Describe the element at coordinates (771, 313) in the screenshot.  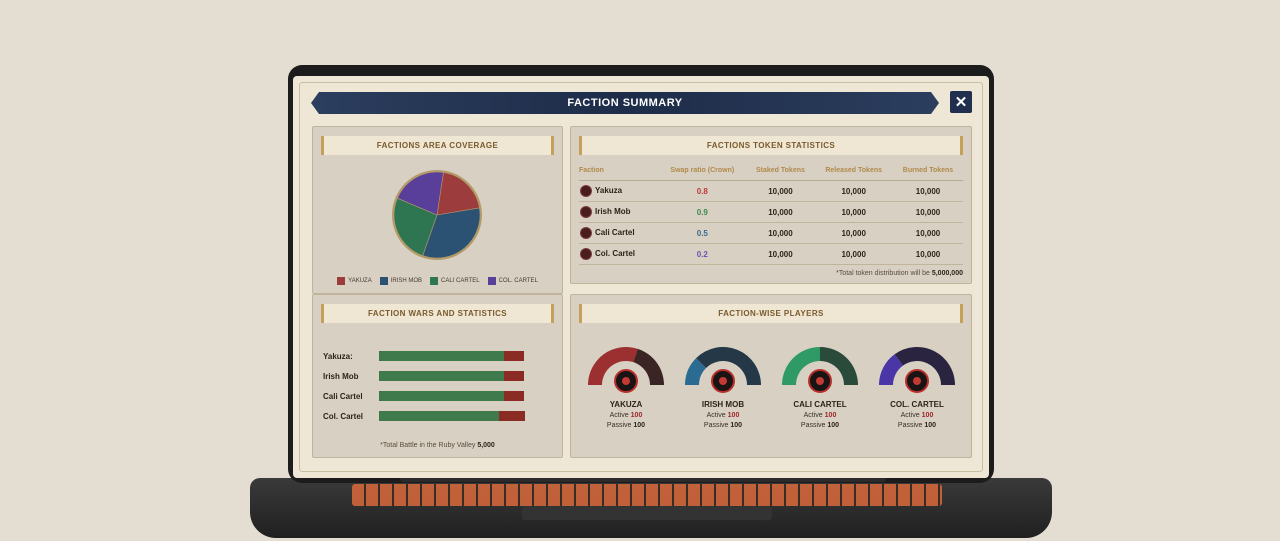
I see `faction-players-title: FACTION-WISE PLAYERS` at that location.